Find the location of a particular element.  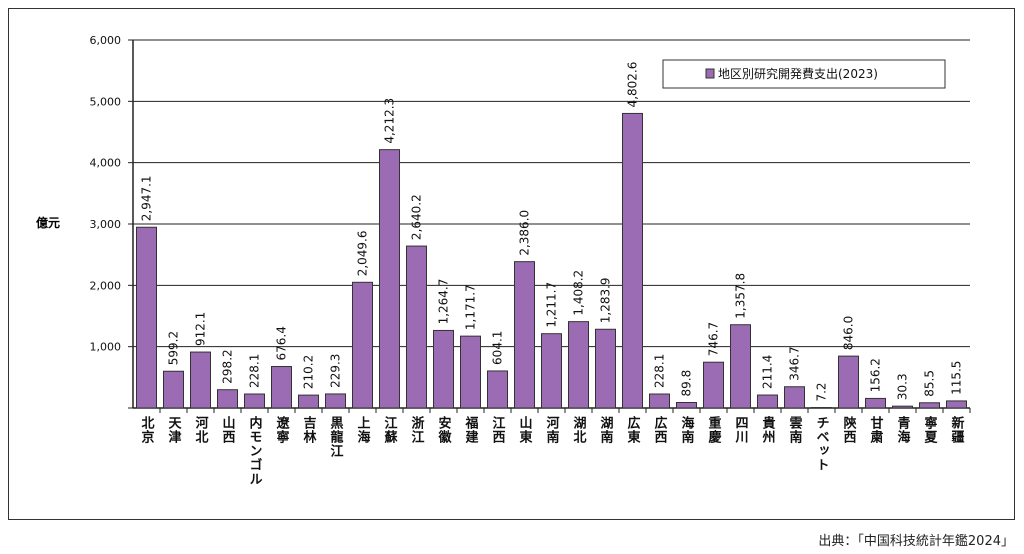

x-category-label: 江西 is located at coordinates (497, 430).